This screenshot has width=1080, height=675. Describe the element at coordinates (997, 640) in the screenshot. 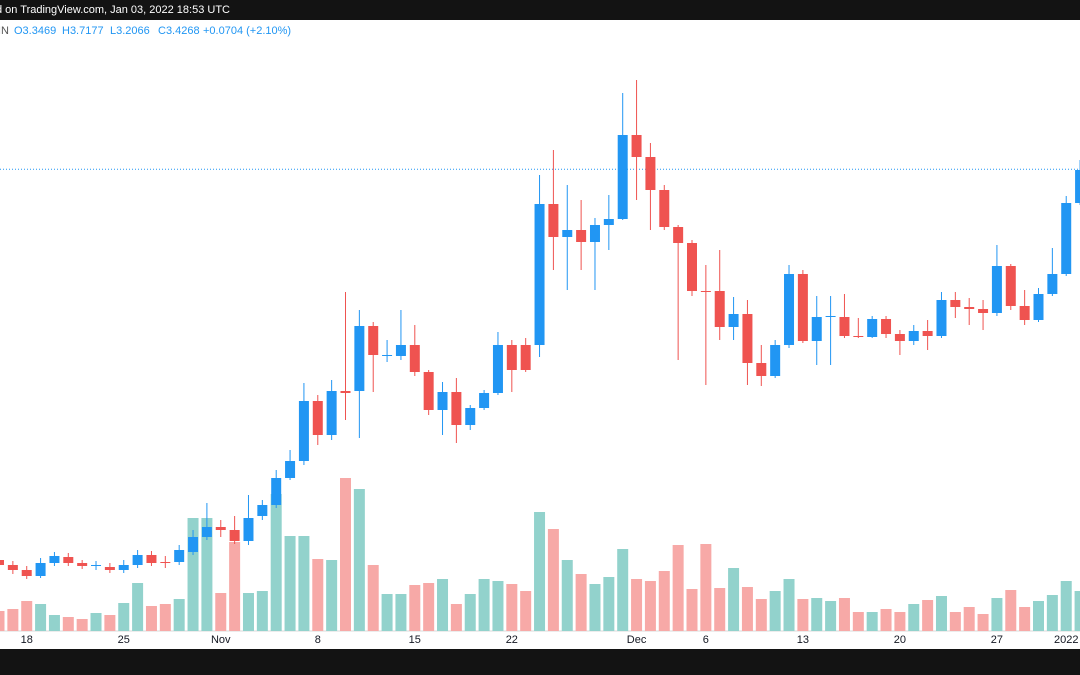

I see `x-tick-label: 27` at that location.